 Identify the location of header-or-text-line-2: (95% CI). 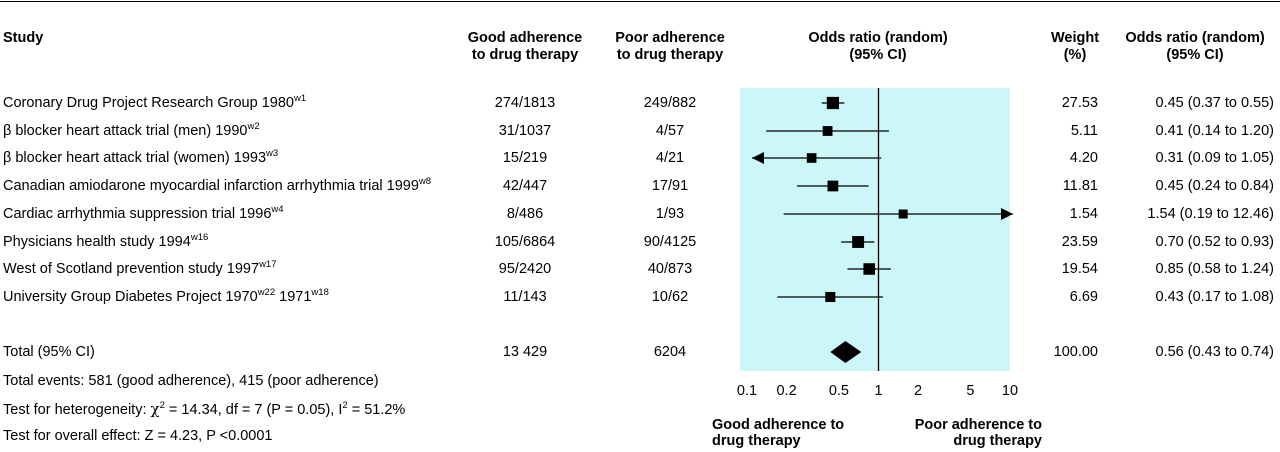
(1195, 55).